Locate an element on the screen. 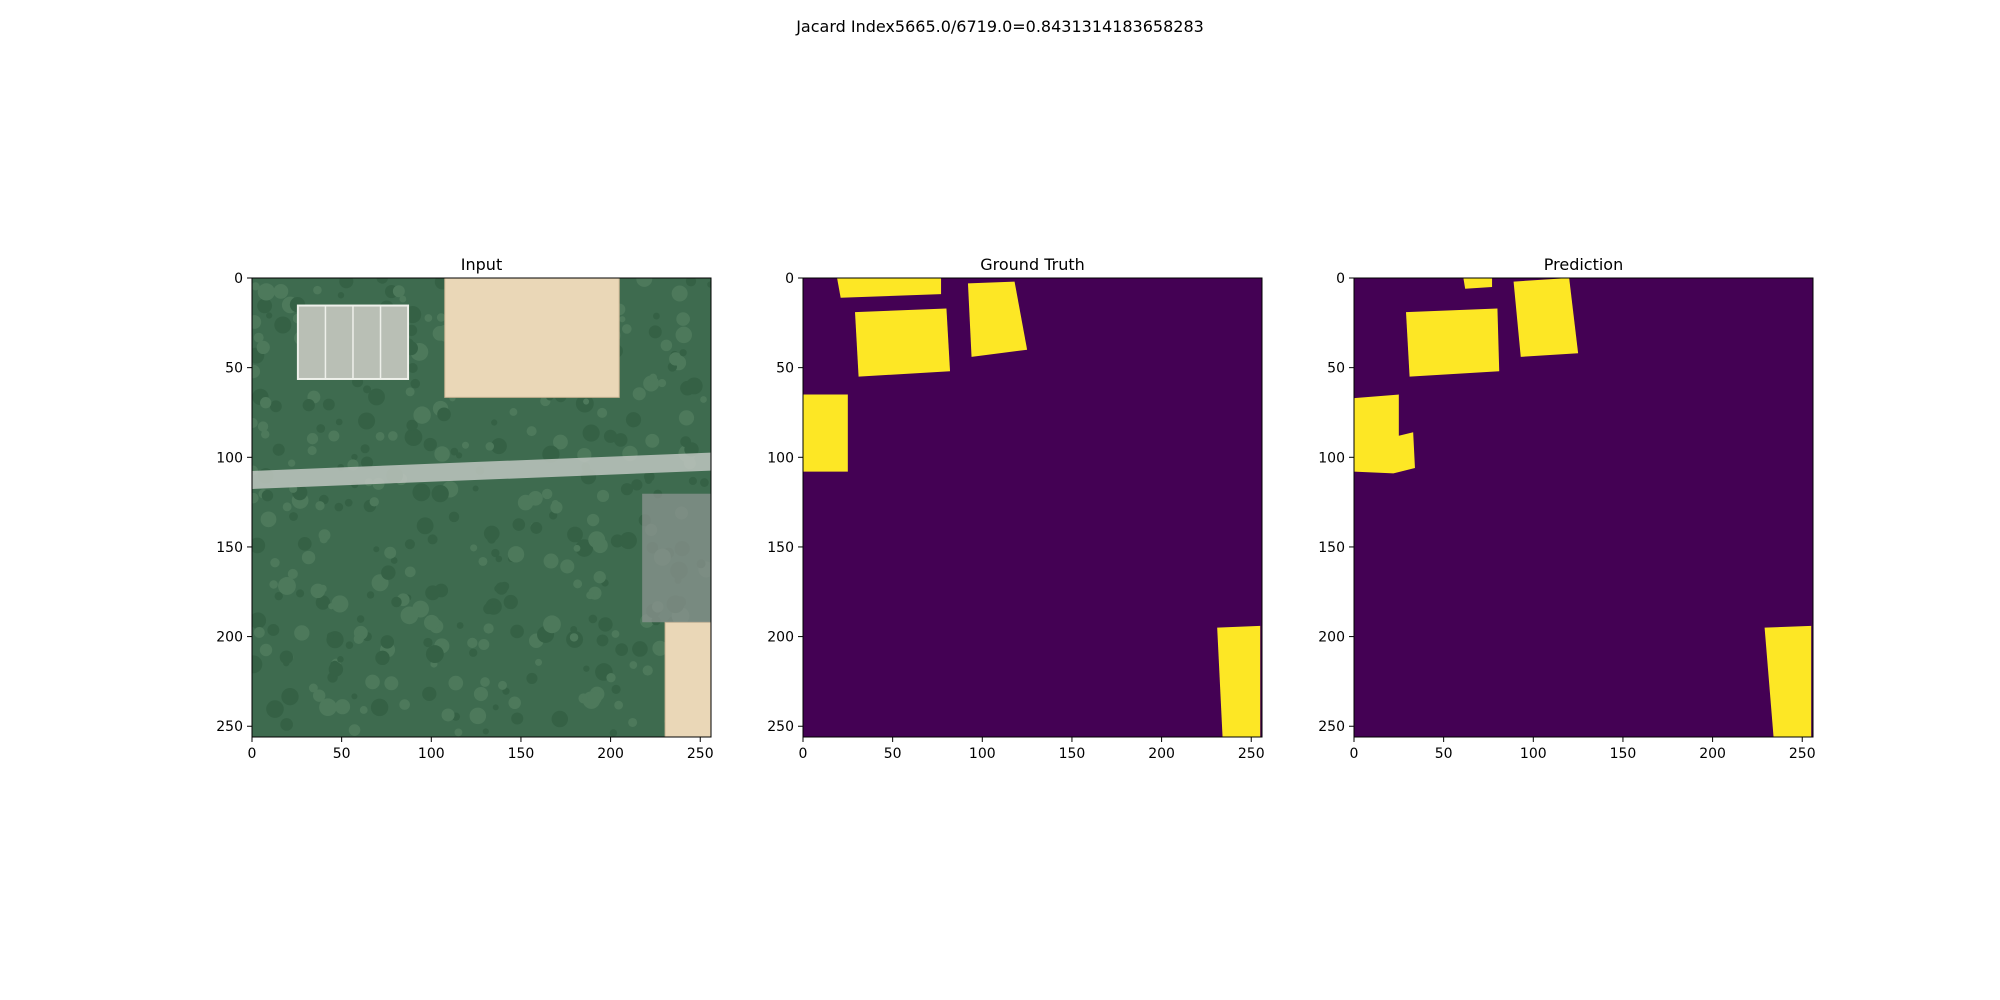 This screenshot has height=1000, width=2000. panel-prediction-axes: 0 50 100 150 200 250 0 50 100 150 200 250 is located at coordinates (1566, 516).